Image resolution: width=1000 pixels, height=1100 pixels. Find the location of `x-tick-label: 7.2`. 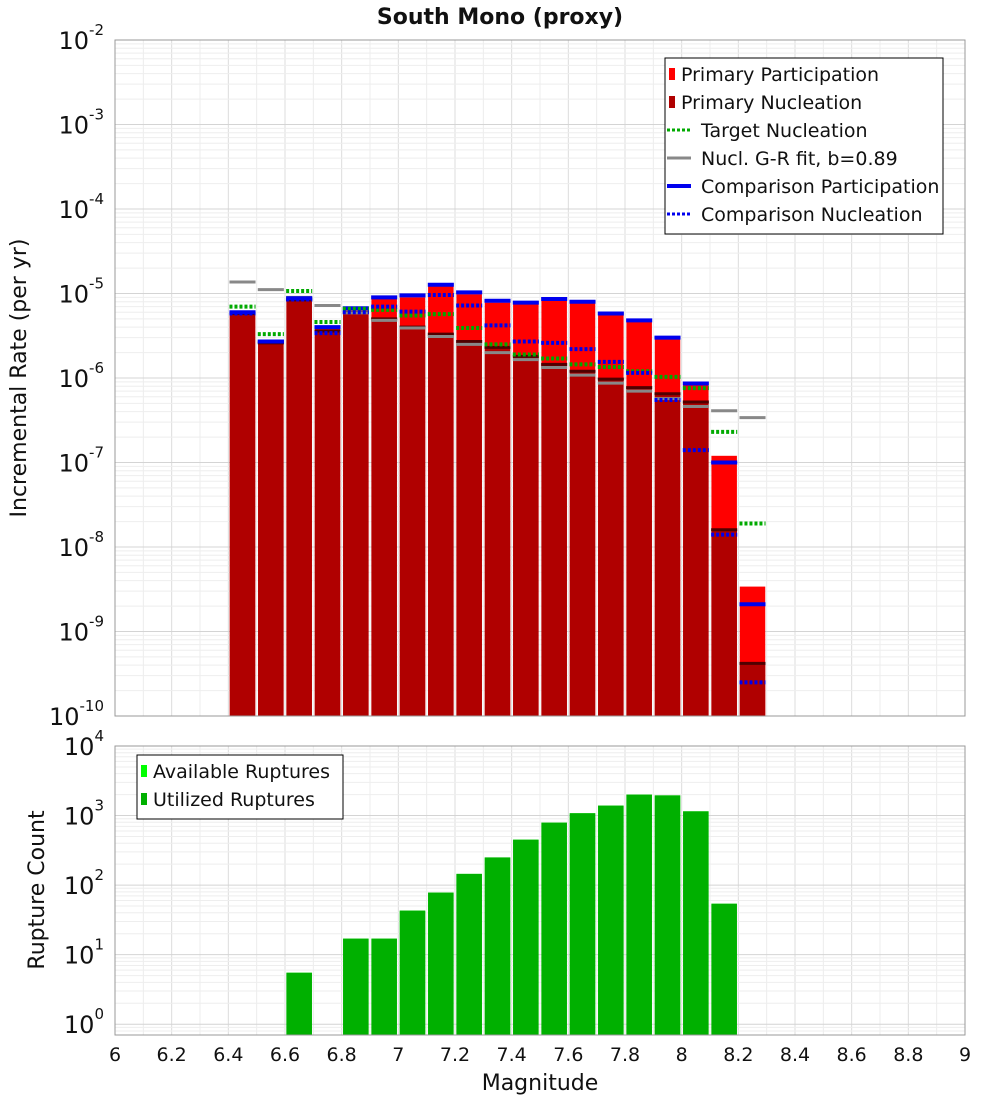

x-tick-label: 7.2 is located at coordinates (455, 1055).